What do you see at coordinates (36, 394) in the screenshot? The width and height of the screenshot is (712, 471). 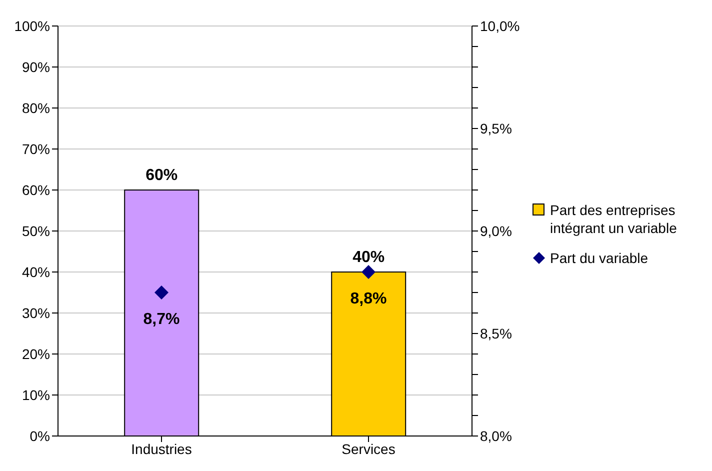 I see `y-tick-label: 10%` at bounding box center [36, 394].